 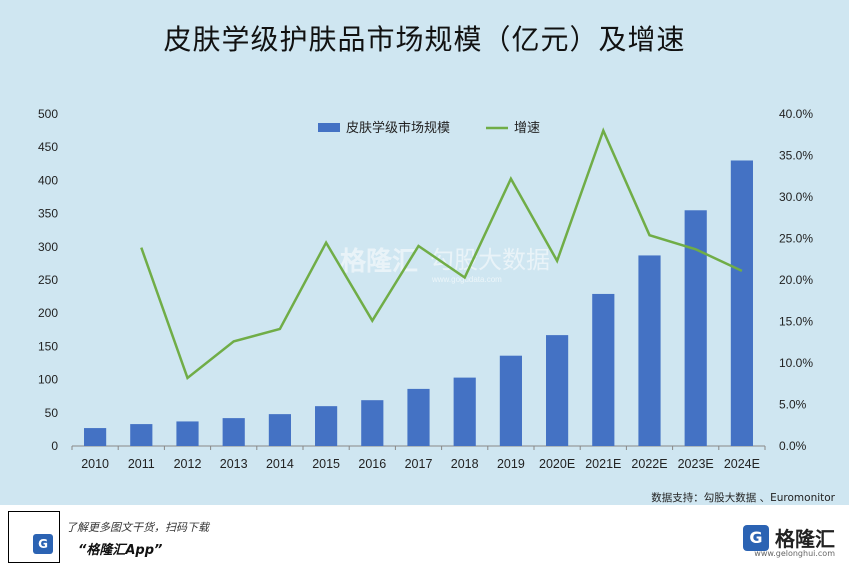 What do you see at coordinates (52, 413) in the screenshot?
I see `y-left-tick-label: 50` at bounding box center [52, 413].